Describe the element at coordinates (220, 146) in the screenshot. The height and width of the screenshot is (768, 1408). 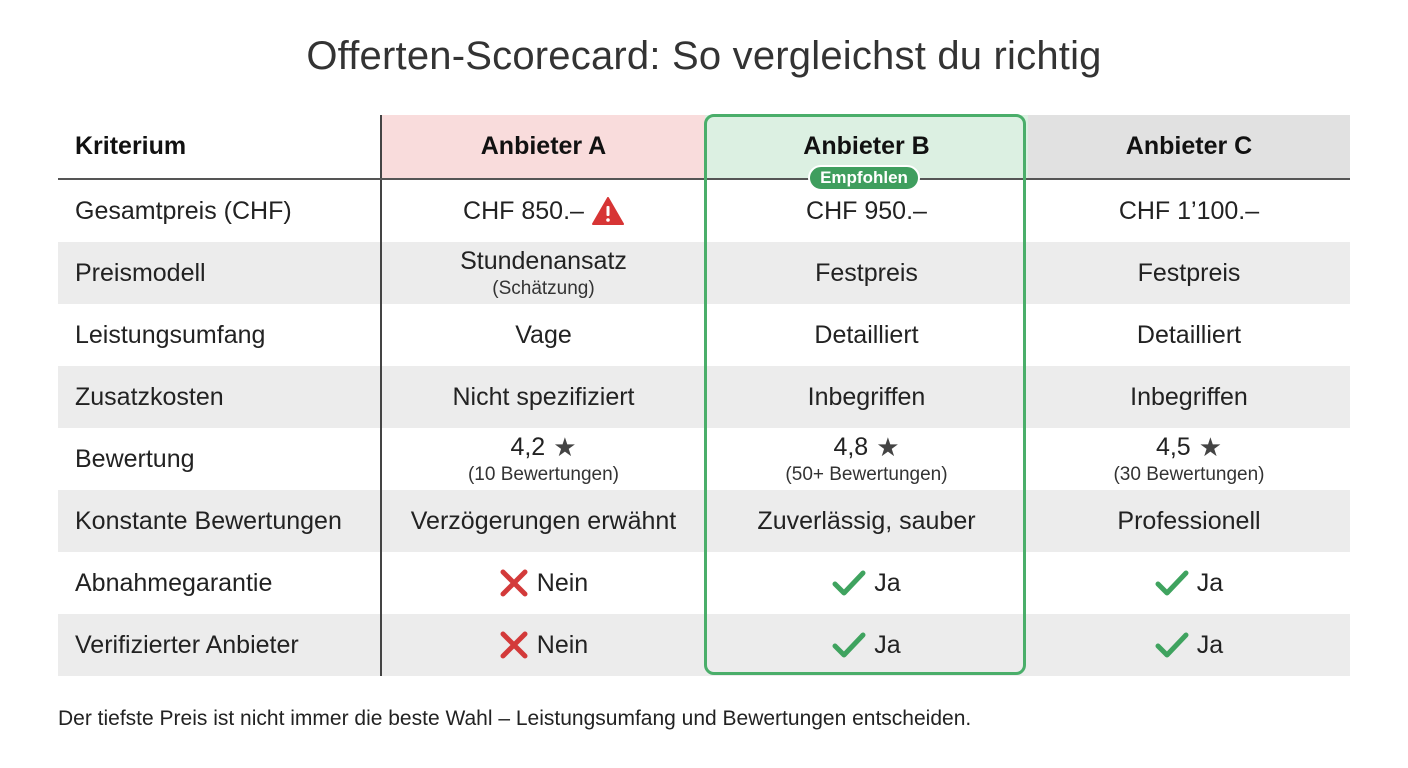
I see `header-criterion: Kriterium` at that location.